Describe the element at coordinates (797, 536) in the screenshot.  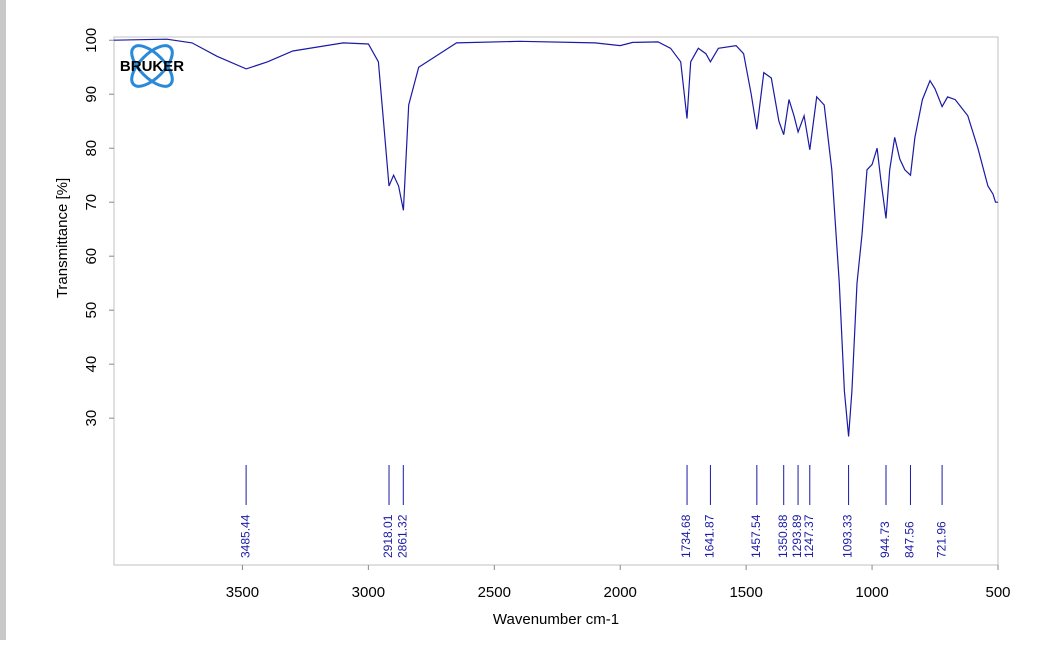
I see `peak-label: 1293.89` at that location.